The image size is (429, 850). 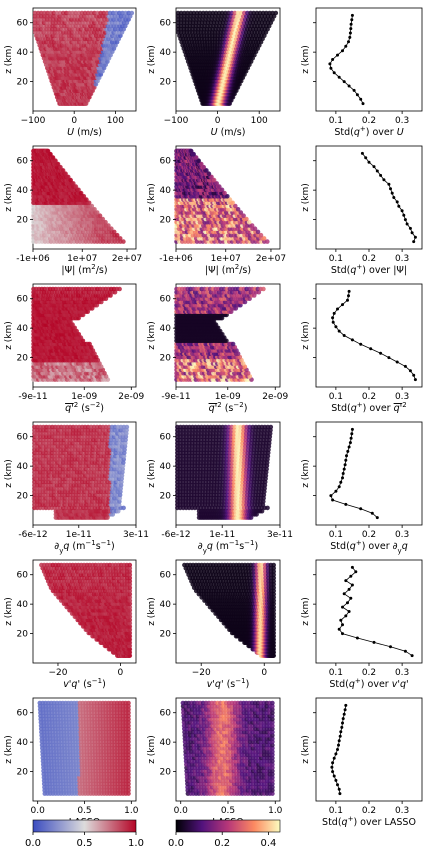 What do you see at coordinates (369, 259) in the screenshot?
I see `x-tick-label: 0.2` at bounding box center [369, 259].